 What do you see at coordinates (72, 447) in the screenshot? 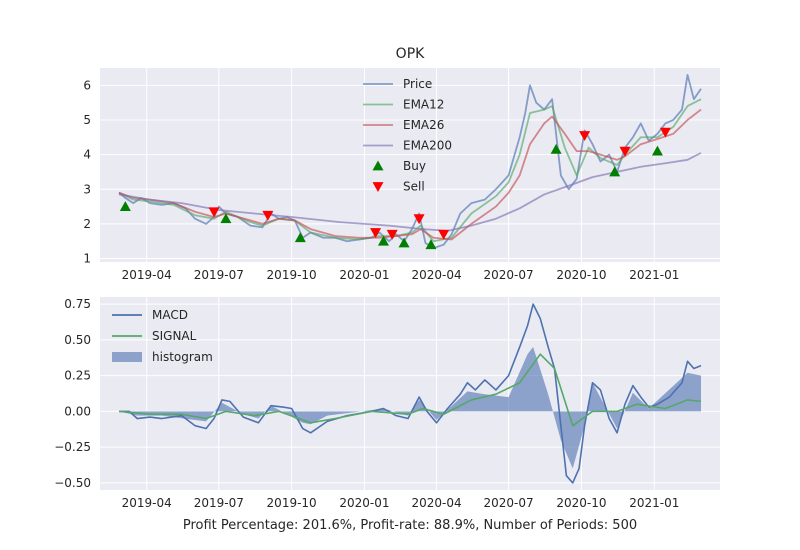
I see `y-tick-label: −0.25` at bounding box center [72, 447].